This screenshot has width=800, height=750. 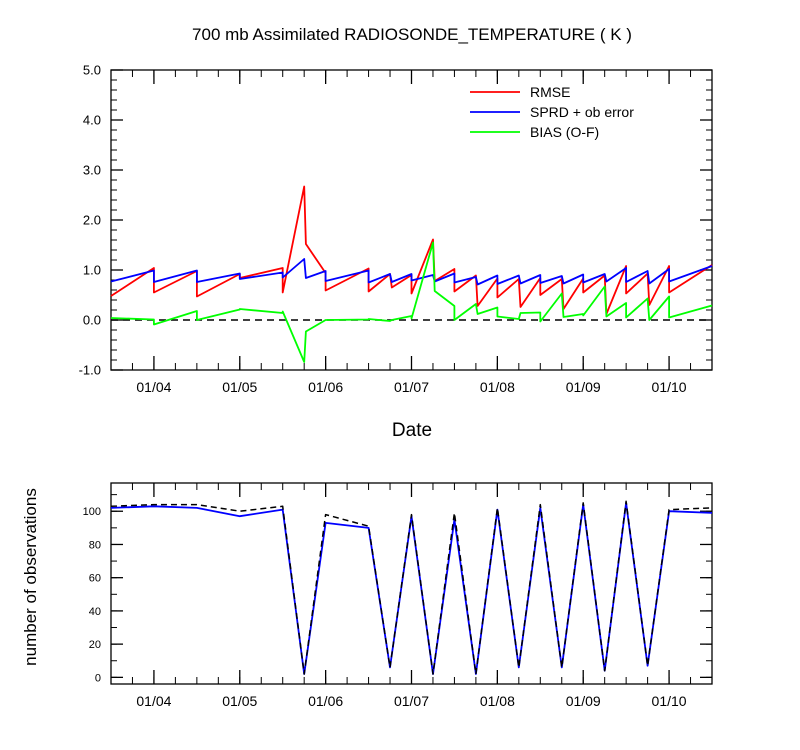 What do you see at coordinates (90, 370) in the screenshot?
I see `y-tick-label: -1.0` at bounding box center [90, 370].